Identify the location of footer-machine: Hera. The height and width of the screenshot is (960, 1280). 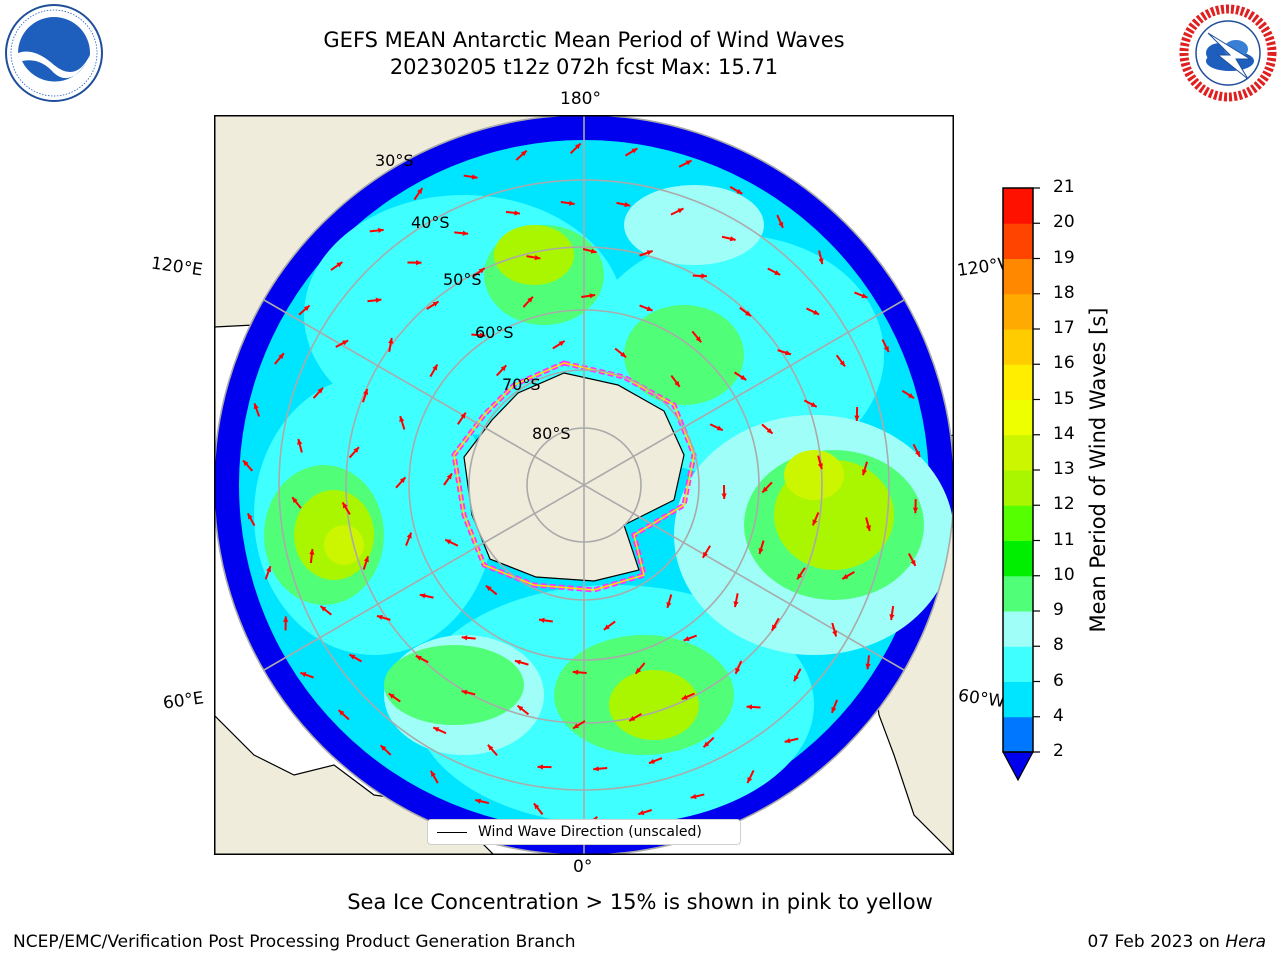
(1245, 942).